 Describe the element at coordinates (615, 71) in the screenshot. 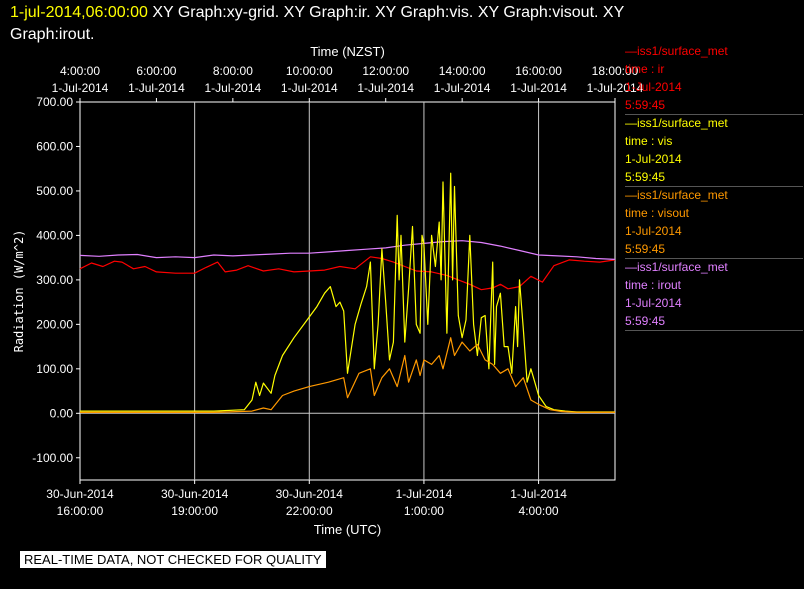

I see `x2-tick-label-time: 18:00:00` at that location.